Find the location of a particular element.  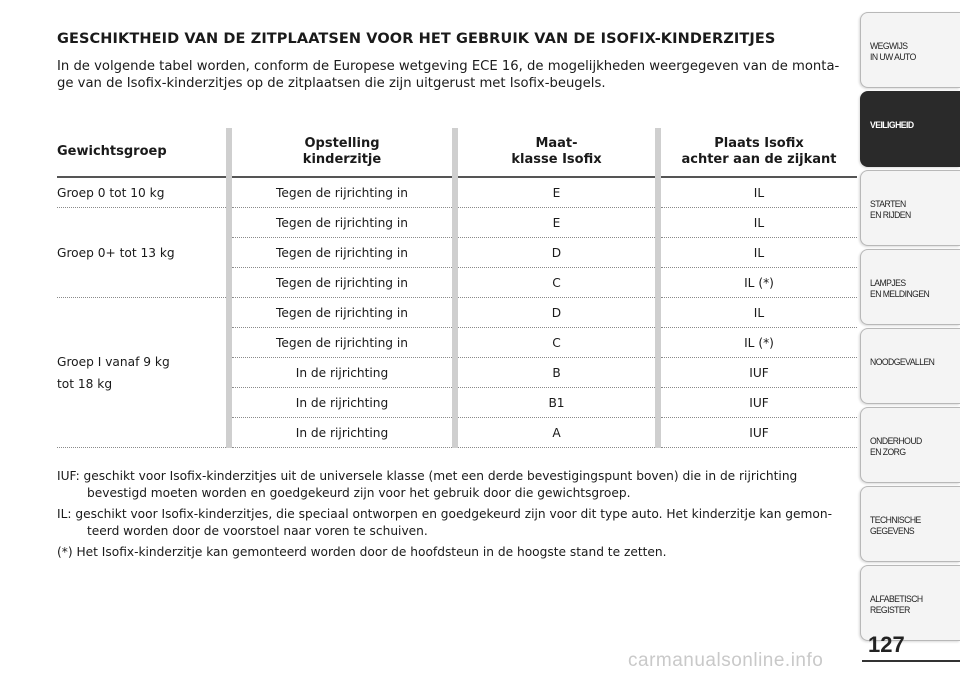

table-row: In de rijrichting B1 IUF is located at coordinates (457, 402).